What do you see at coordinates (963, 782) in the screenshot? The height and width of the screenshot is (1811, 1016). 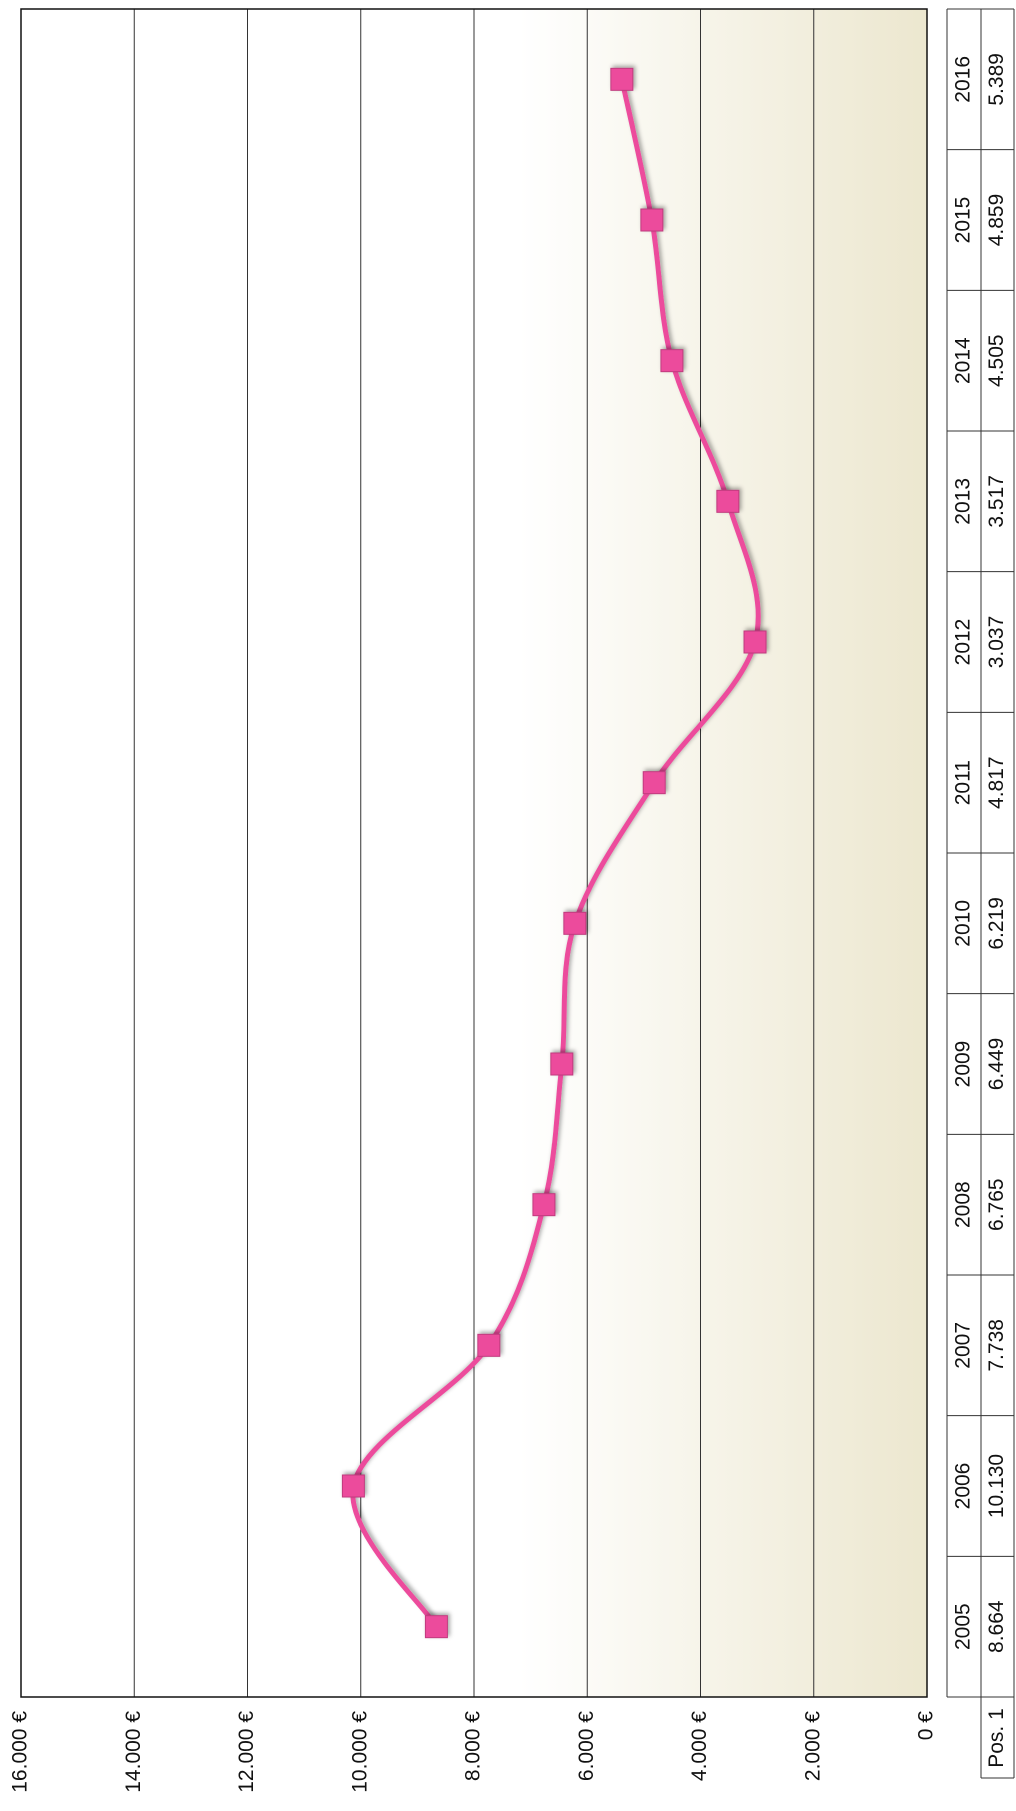 I see `x-tick-label: 2011` at bounding box center [963, 782].